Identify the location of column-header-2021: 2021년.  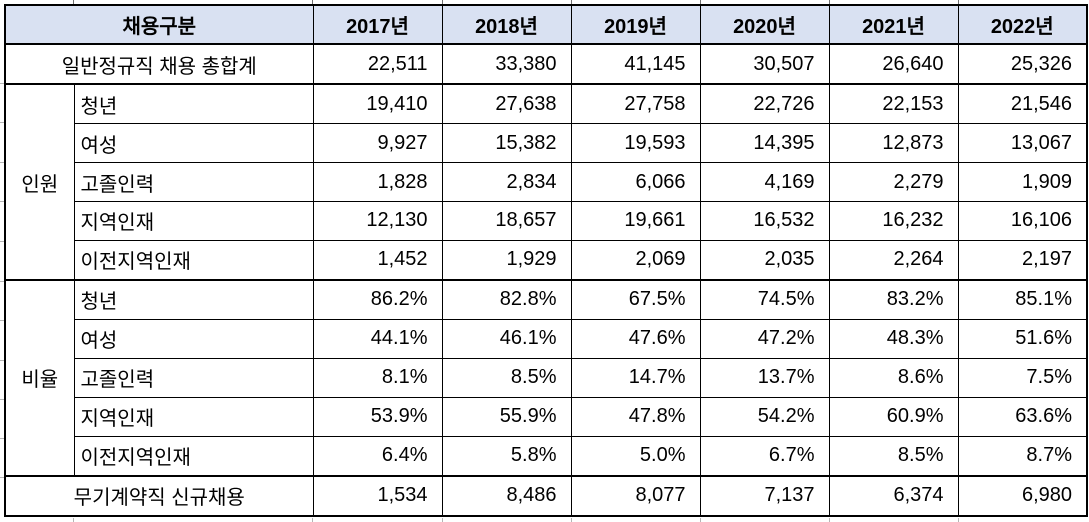
(893, 24).